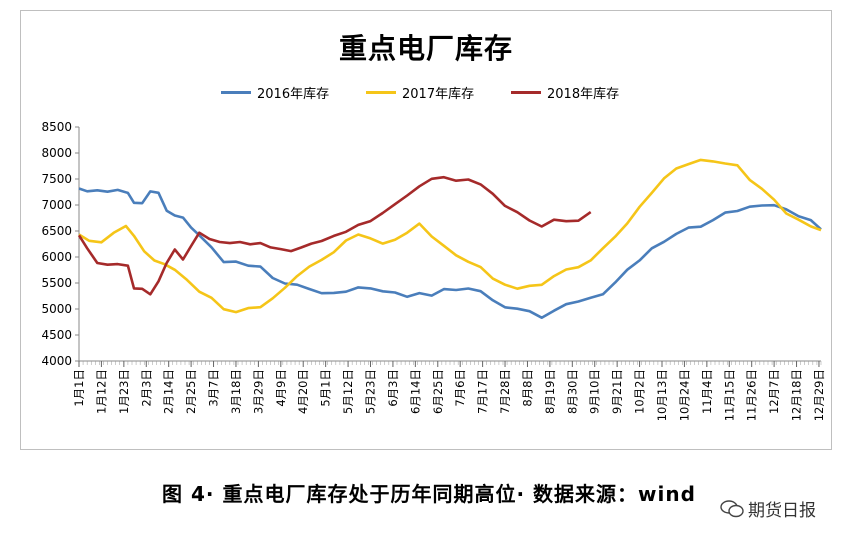 The width and height of the screenshot is (858, 543). I want to click on y-tick-label: 5000, so click(56, 309).